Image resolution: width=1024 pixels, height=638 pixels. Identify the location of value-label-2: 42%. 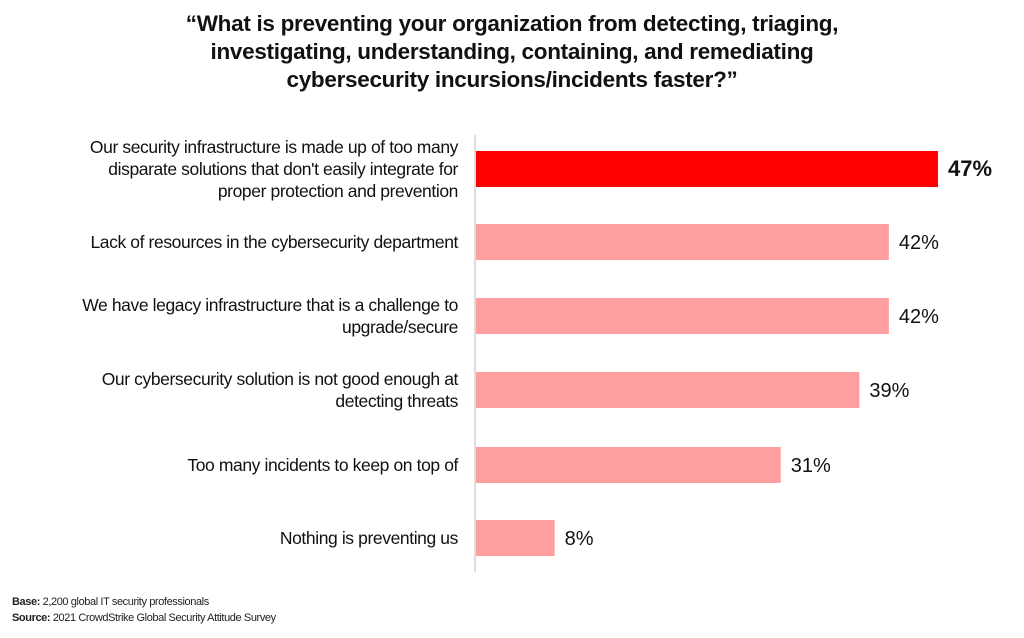
(919, 317).